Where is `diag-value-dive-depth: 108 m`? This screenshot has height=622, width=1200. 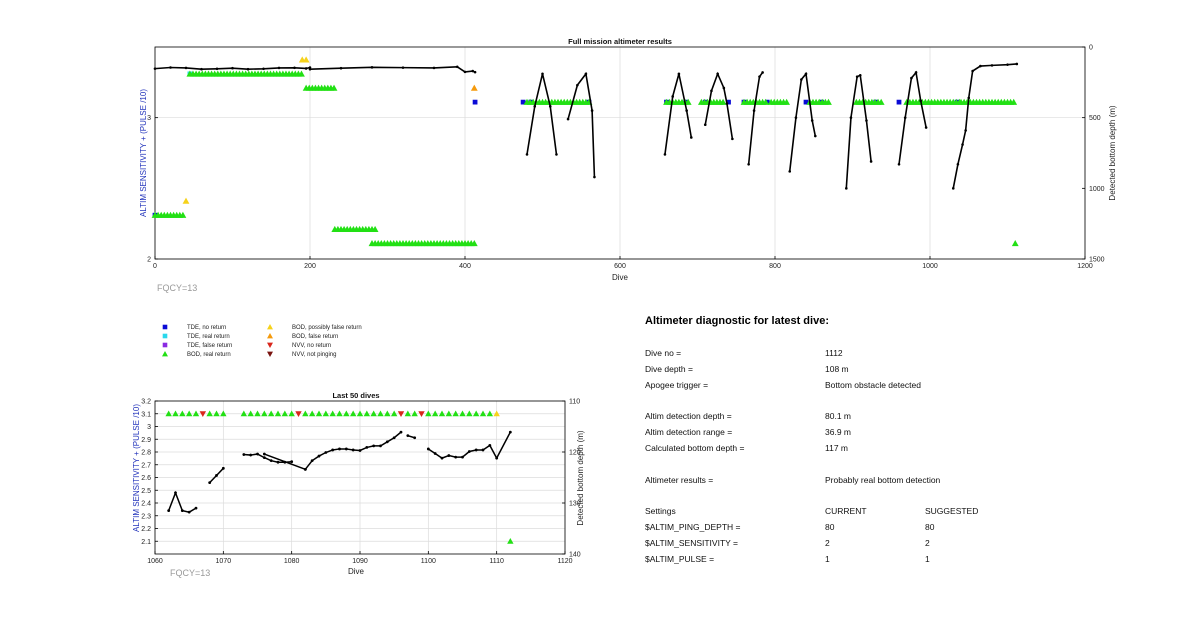 diag-value-dive-depth: 108 m is located at coordinates (837, 369).